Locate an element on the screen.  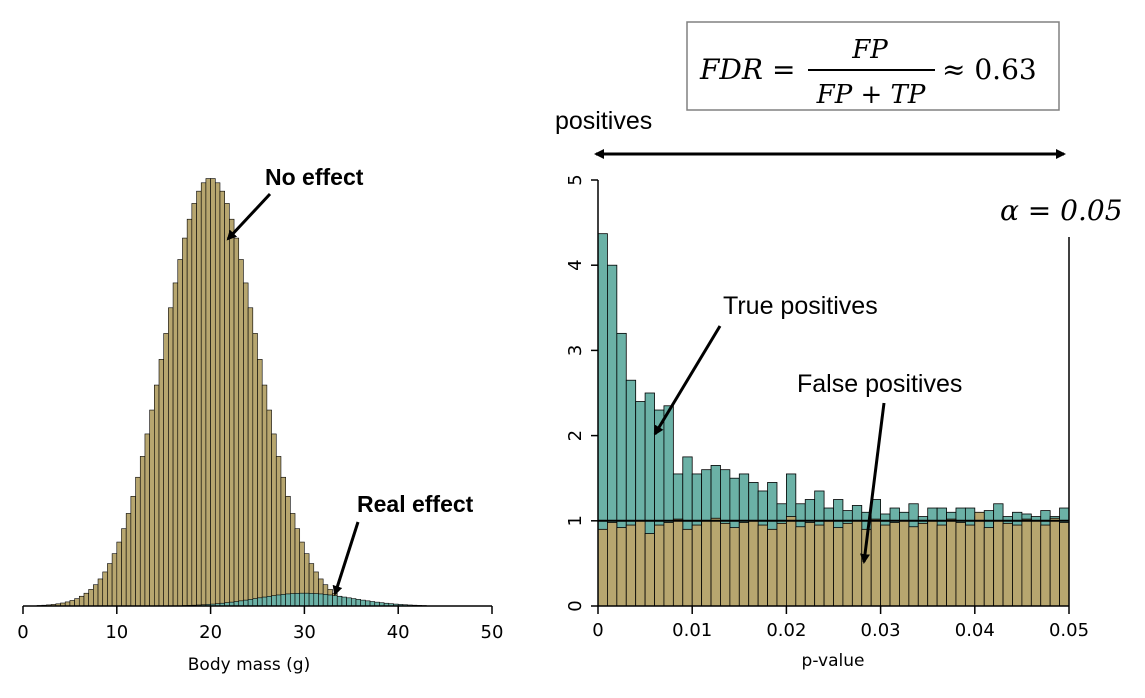
false-positives-arrow is located at coordinates (873, 483).